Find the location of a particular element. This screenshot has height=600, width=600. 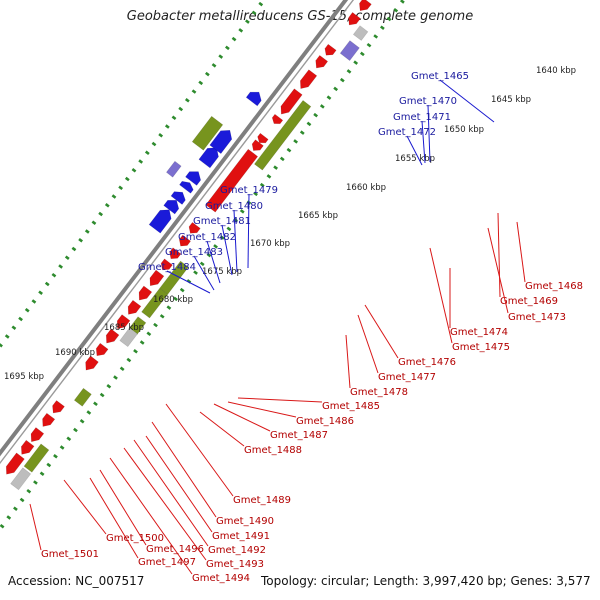

kbp-marker-label: 1685 kbp is located at coordinates (124, 328).